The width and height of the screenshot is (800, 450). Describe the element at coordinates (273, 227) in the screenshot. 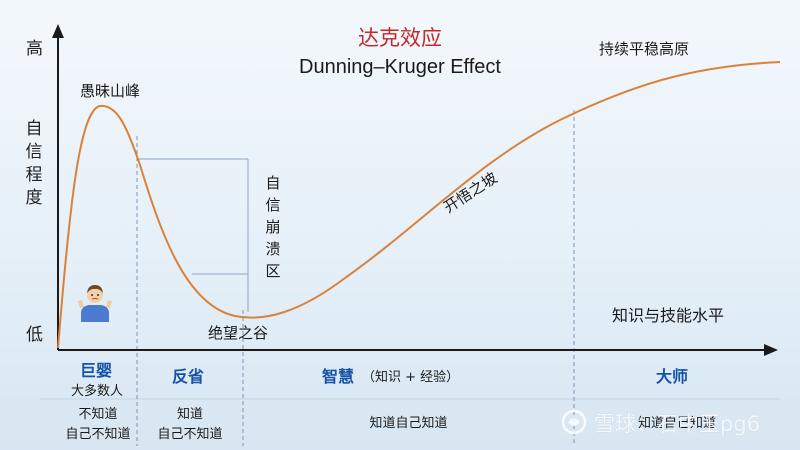

I see `annotation-collapse: 自信崩溃区` at that location.